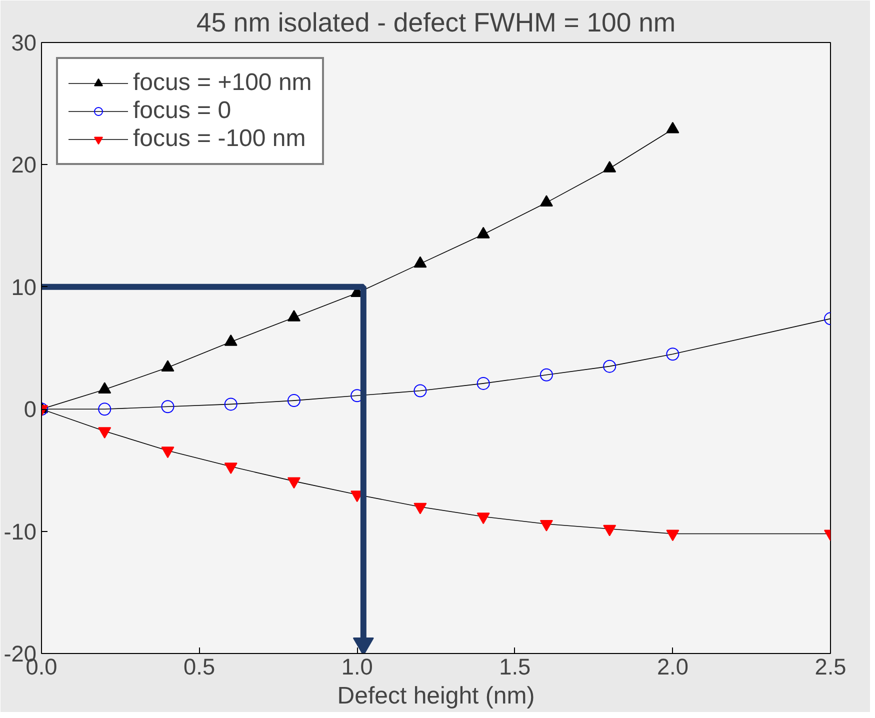 Image resolution: width=875 pixels, height=718 pixels. What do you see at coordinates (20, 531) in the screenshot?
I see `y-tick-label: -10` at bounding box center [20, 531].